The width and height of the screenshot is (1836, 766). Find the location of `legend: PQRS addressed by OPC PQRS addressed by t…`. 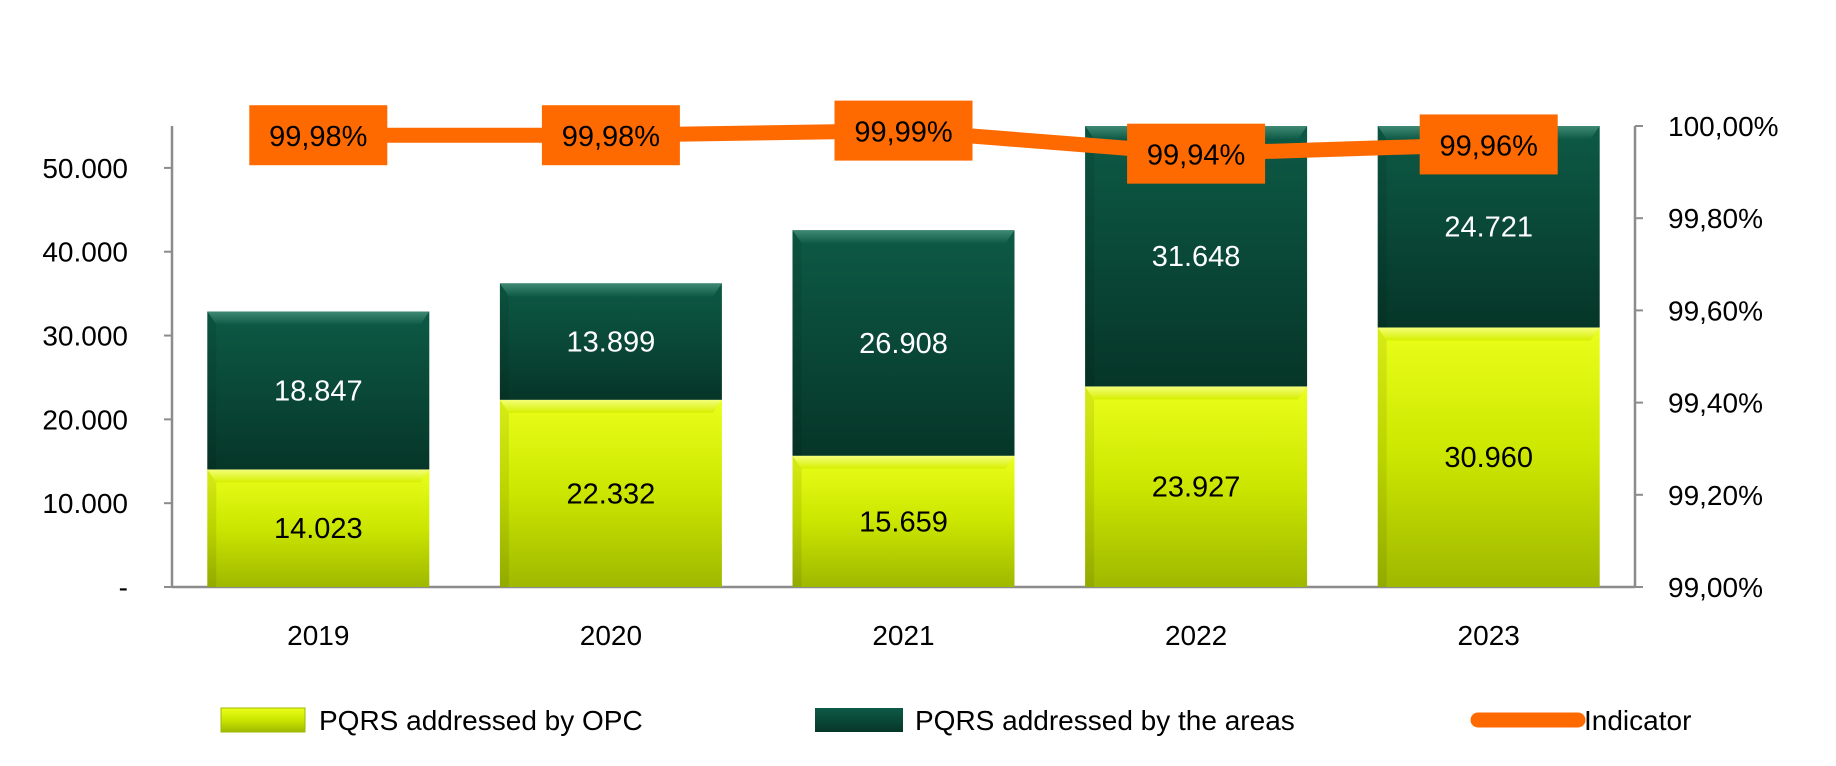

legend: PQRS addressed by OPC PQRS addressed by t… is located at coordinates (955, 720).